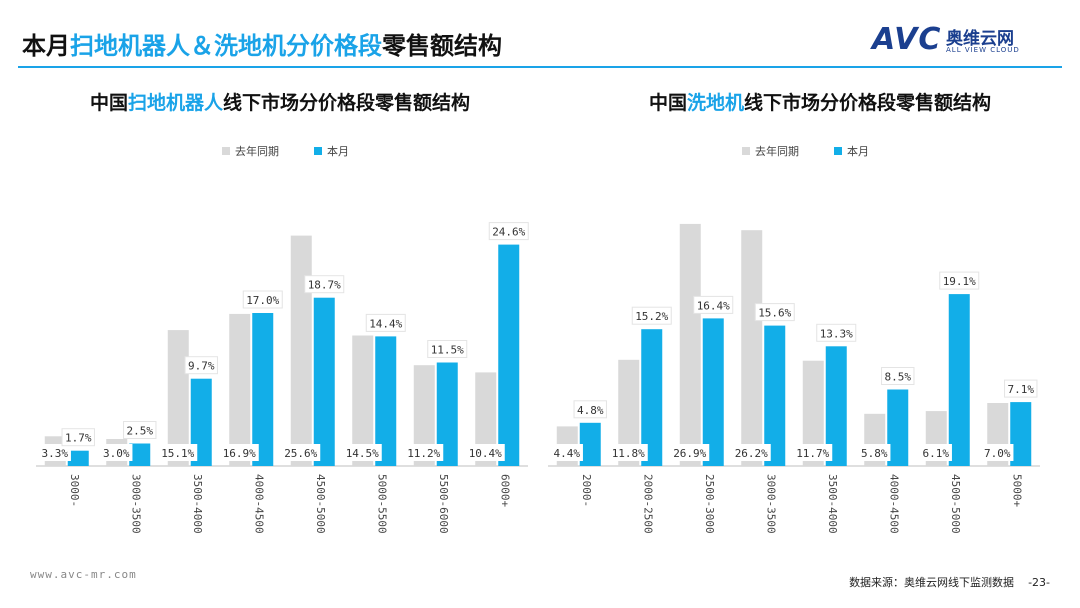 This screenshot has width=1080, height=608. Describe the element at coordinates (135, 504) in the screenshot. I see `chart-left-tick-label: 3000-3500` at that location.